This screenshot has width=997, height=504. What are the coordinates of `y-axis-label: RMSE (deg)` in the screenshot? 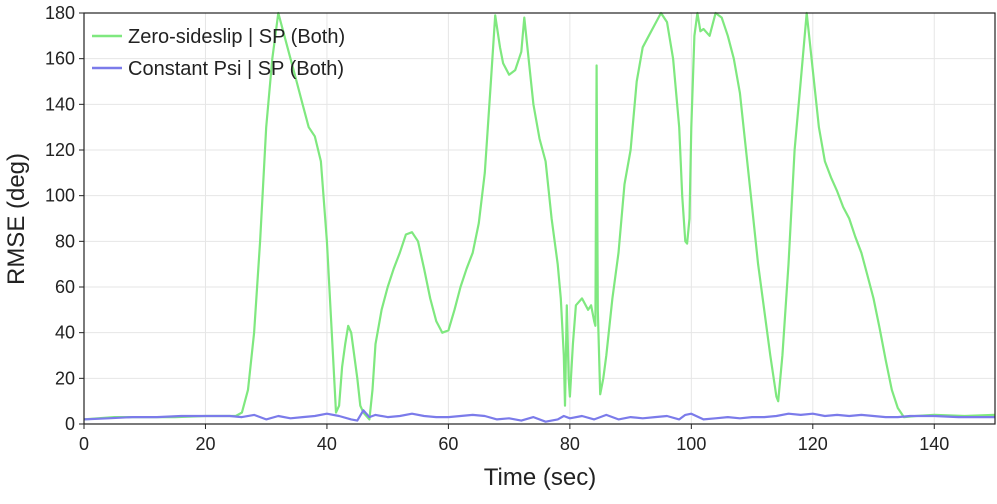 It's located at (16, 219).